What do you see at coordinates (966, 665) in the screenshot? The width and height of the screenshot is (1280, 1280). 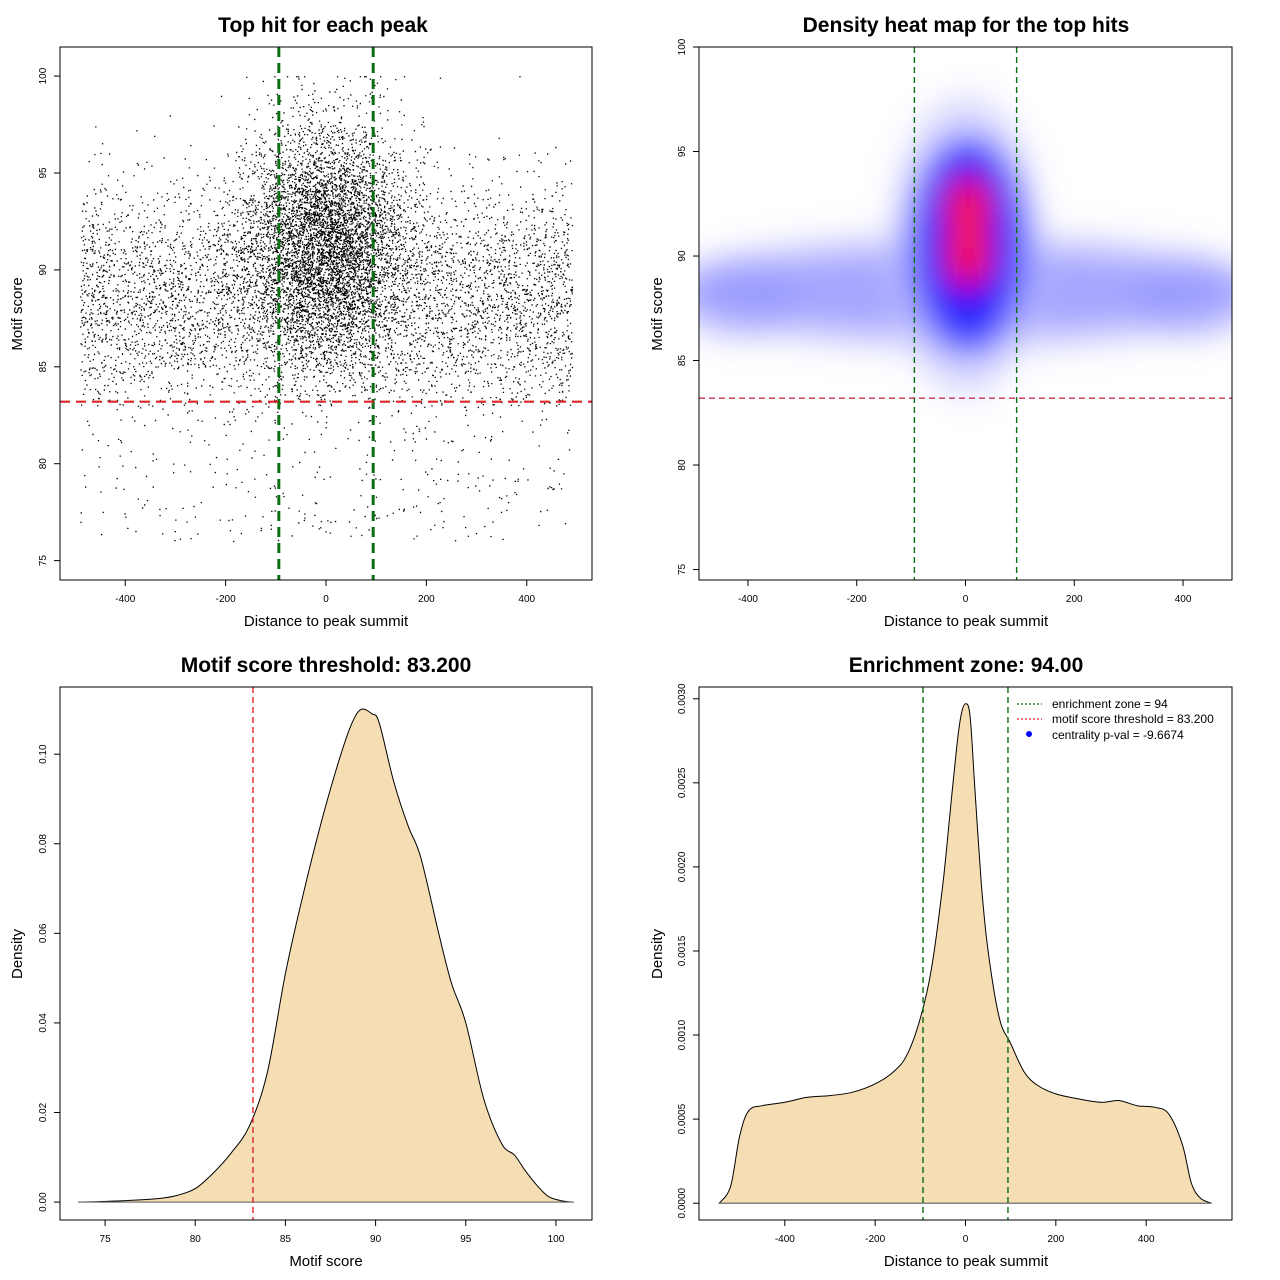 I see `distance-density-title: Enrichment zone: 94.00` at bounding box center [966, 665].